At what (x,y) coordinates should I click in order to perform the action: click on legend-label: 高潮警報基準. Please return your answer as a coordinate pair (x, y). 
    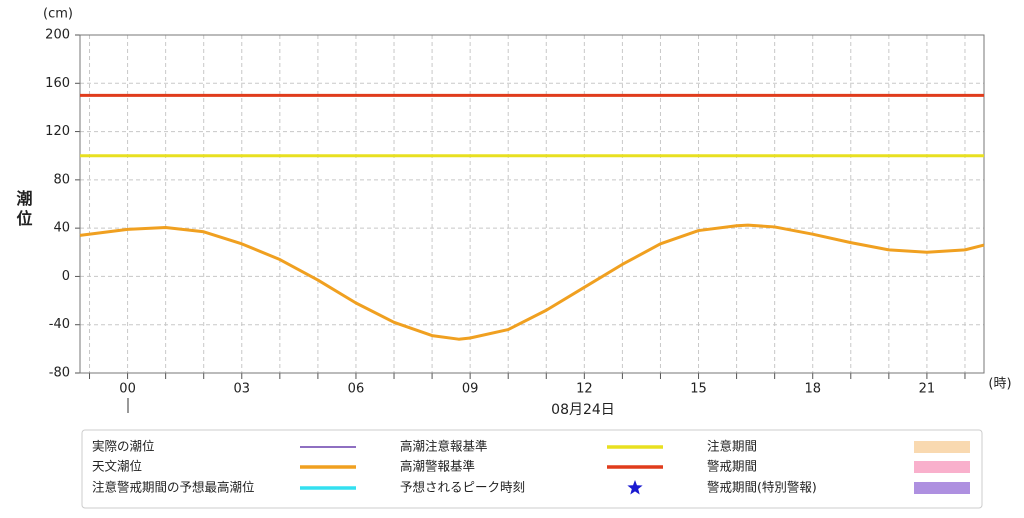
    Looking at the image, I should click on (437, 466).